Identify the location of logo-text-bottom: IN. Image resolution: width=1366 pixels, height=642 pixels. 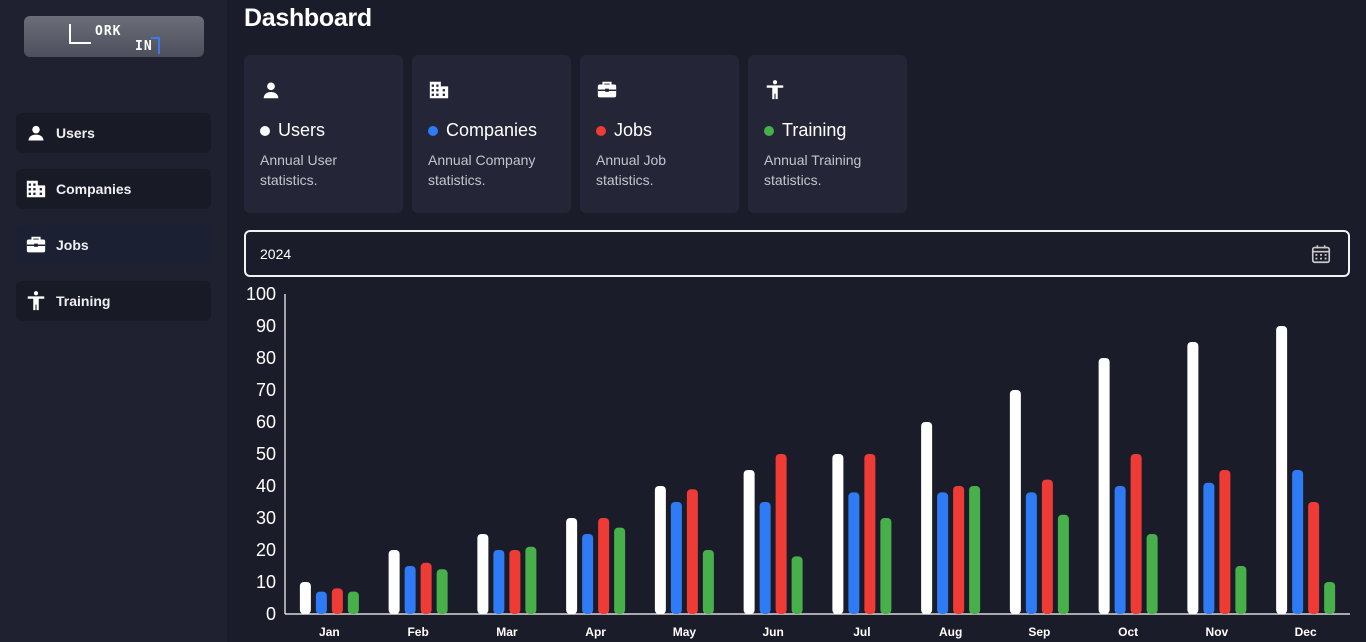
(144, 46).